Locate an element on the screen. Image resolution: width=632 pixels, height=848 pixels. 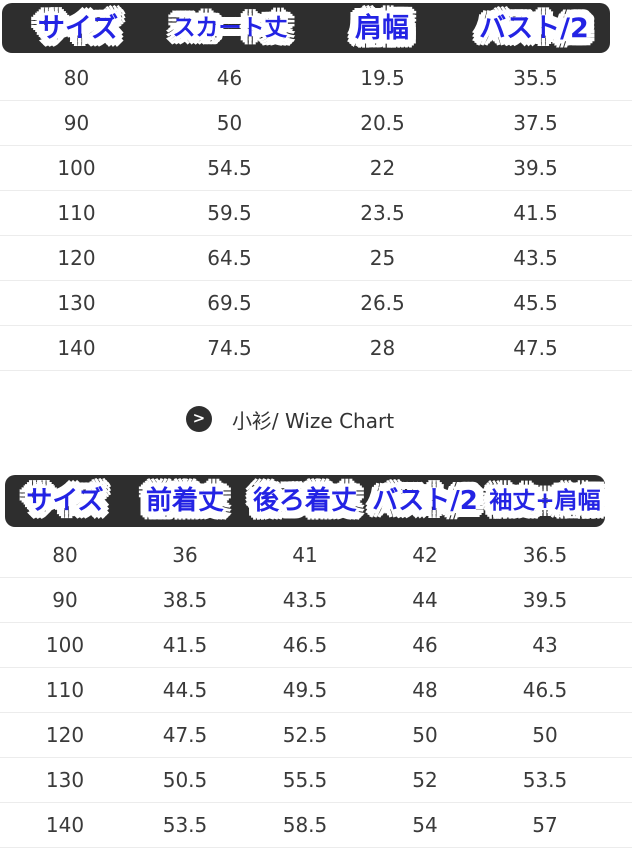
table-row: 120 47.5 52.5 50 50 is located at coordinates (316, 735).